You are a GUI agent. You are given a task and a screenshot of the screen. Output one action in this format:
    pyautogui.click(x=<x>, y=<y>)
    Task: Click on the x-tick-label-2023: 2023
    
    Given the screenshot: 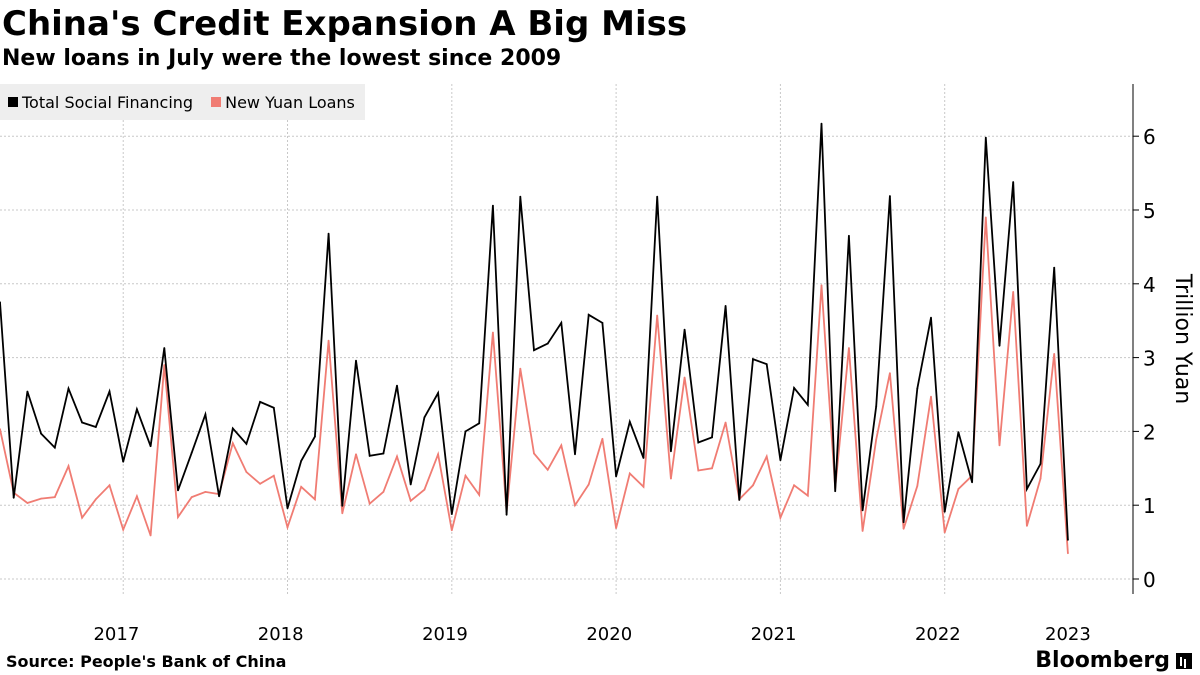 What is the action you would take?
    pyautogui.click(x=1068, y=634)
    